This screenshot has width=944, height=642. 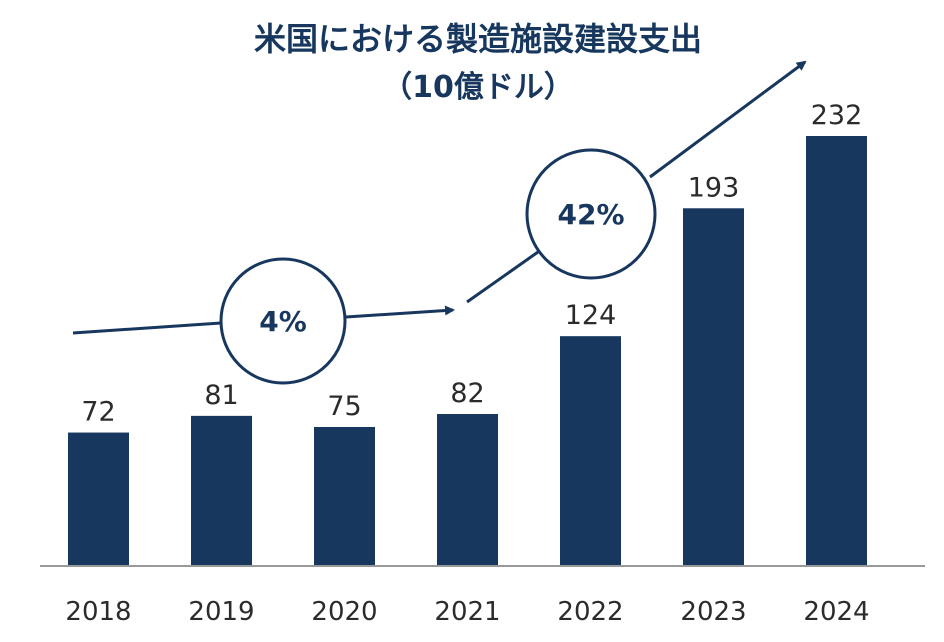 I want to click on growth-label-2: 42%, so click(x=590, y=214).